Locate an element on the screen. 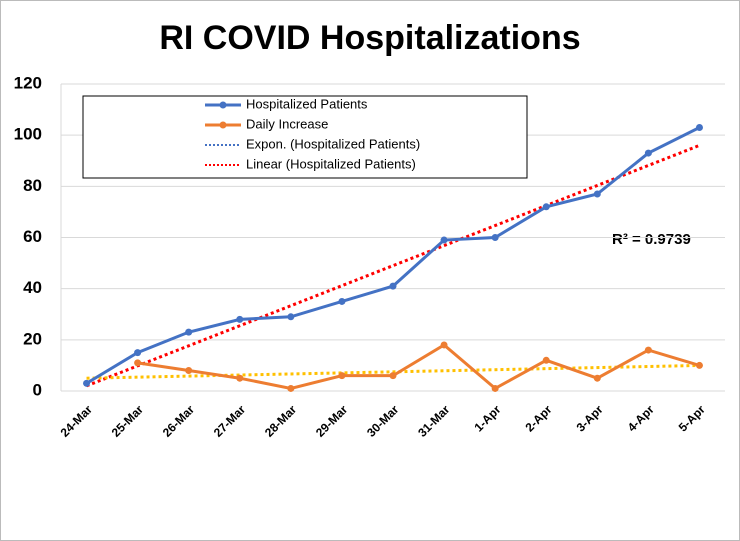 This screenshot has height=541, width=740. legend-label: Hospitalized Patients is located at coordinates (307, 103).